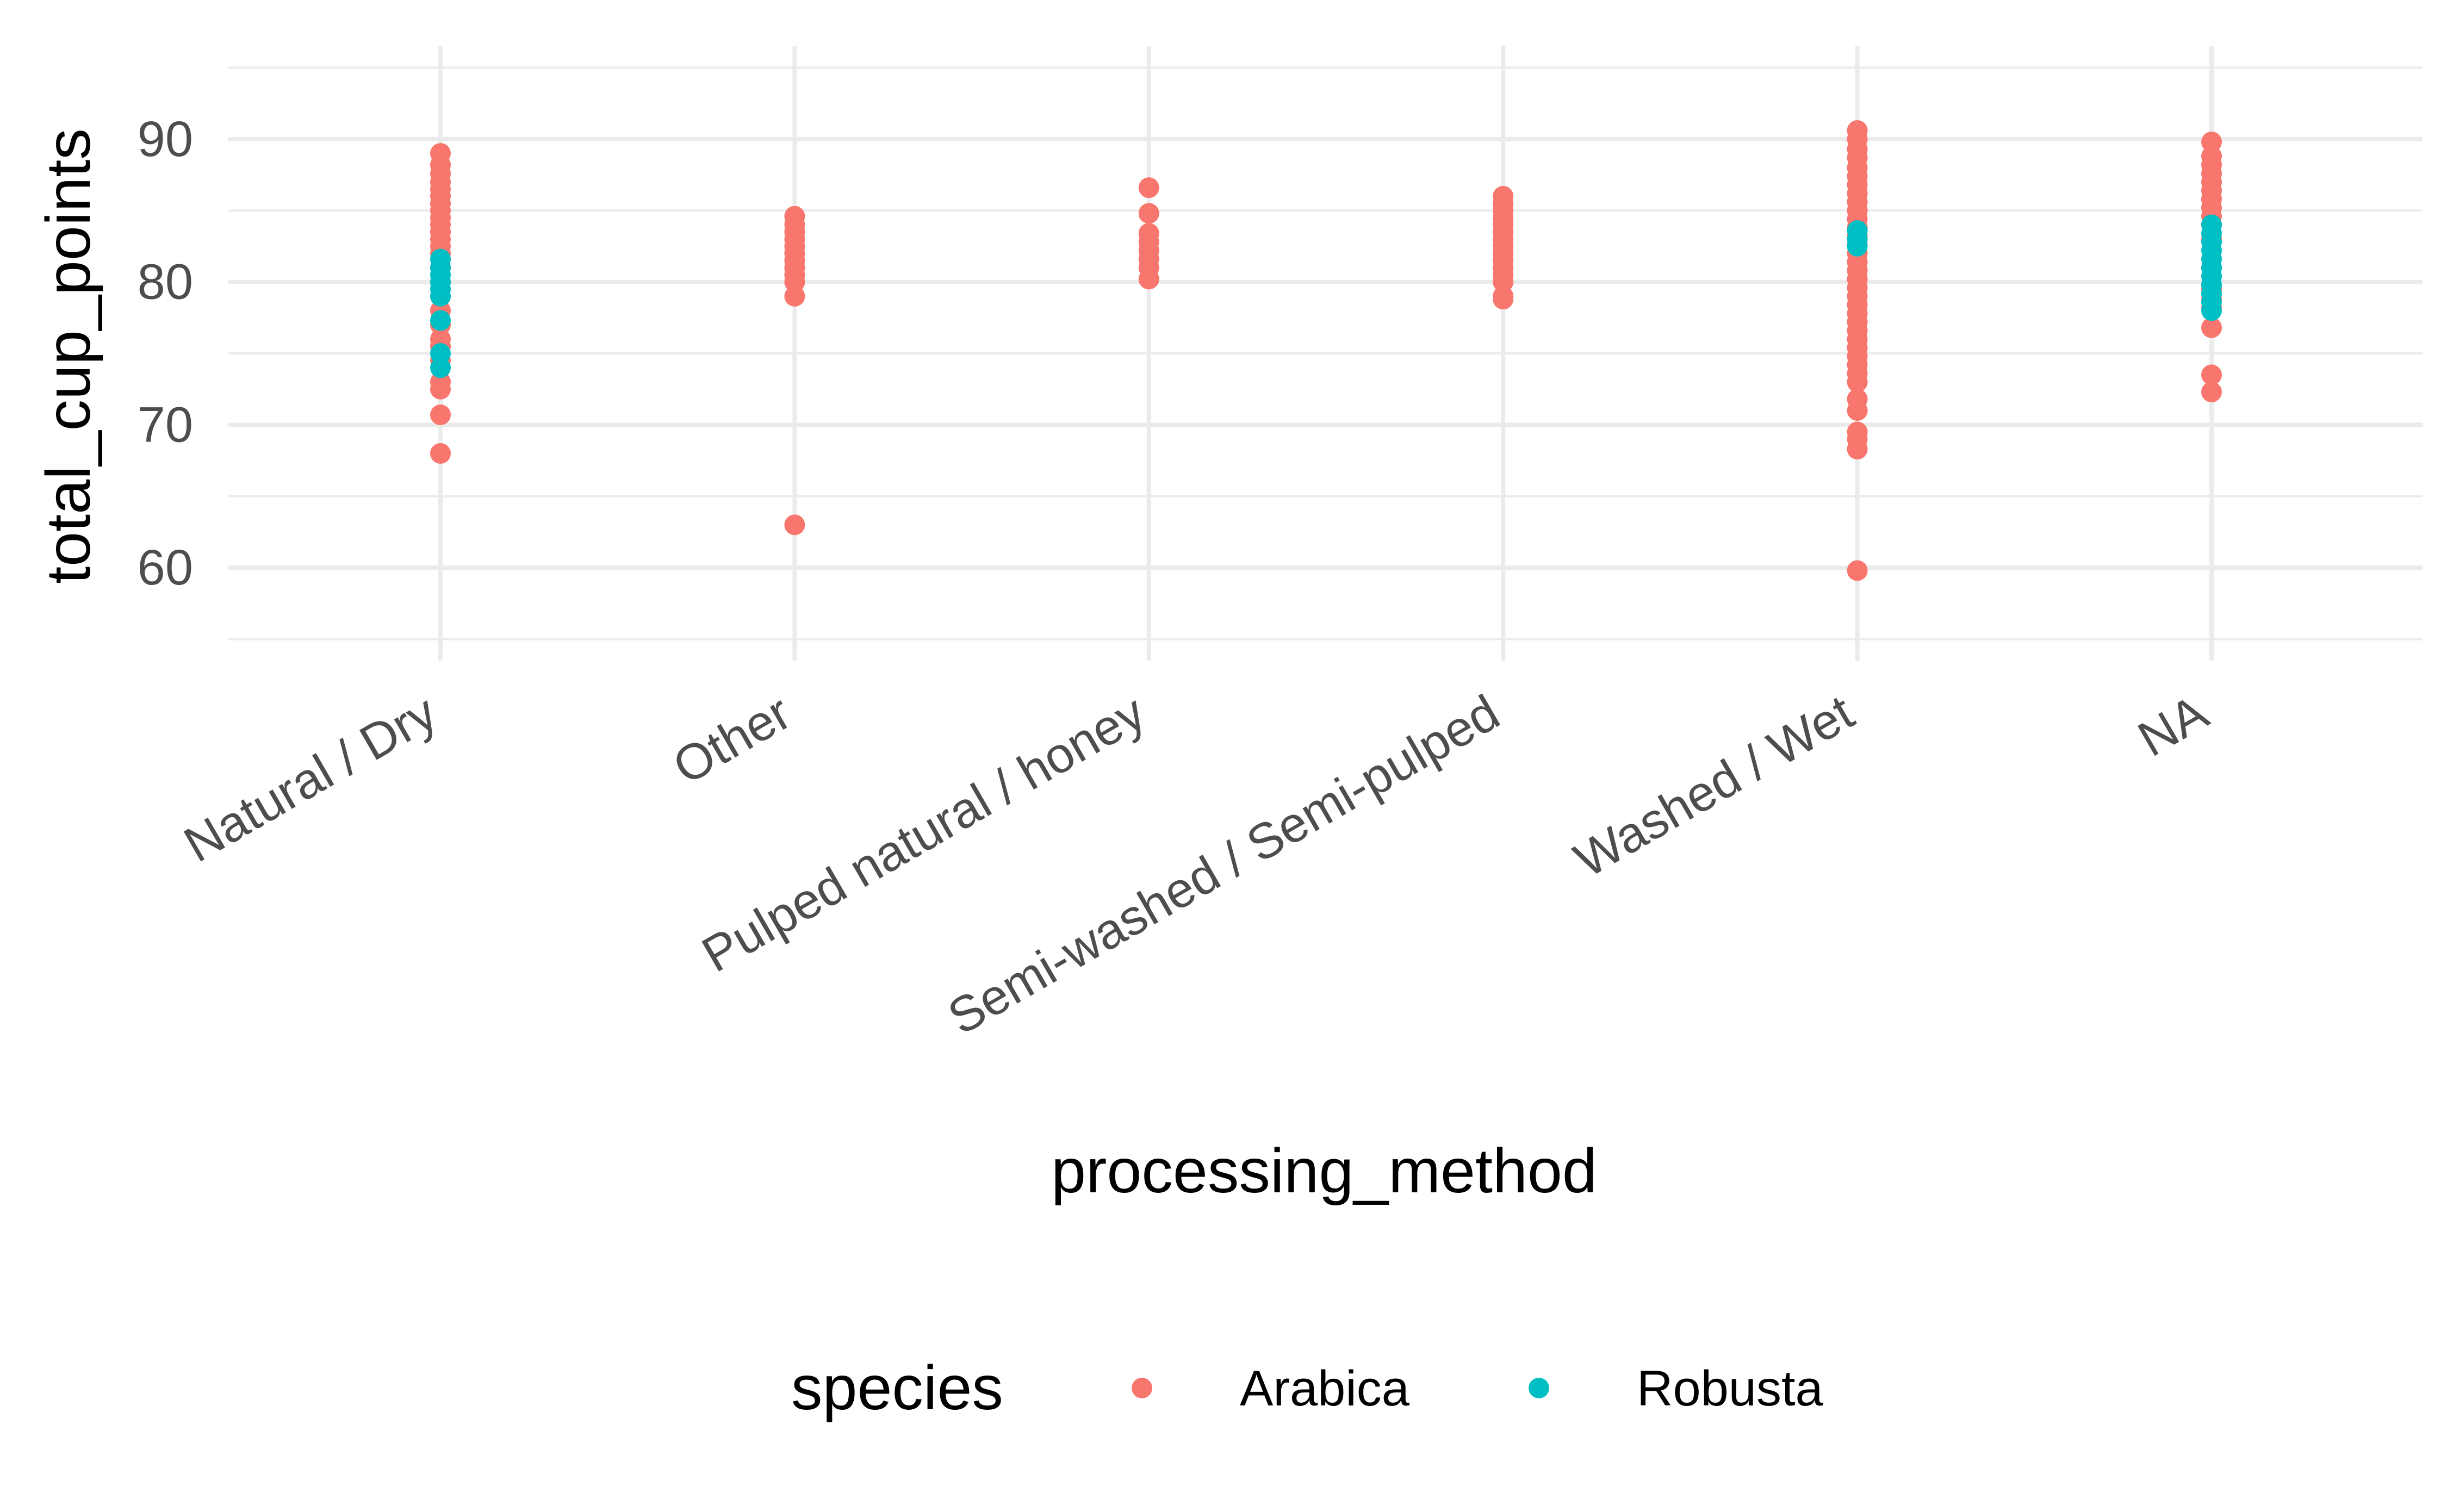 The width and height of the screenshot is (2447, 1512). Describe the element at coordinates (1142, 1388) in the screenshot. I see `legend-key-arabica` at that location.